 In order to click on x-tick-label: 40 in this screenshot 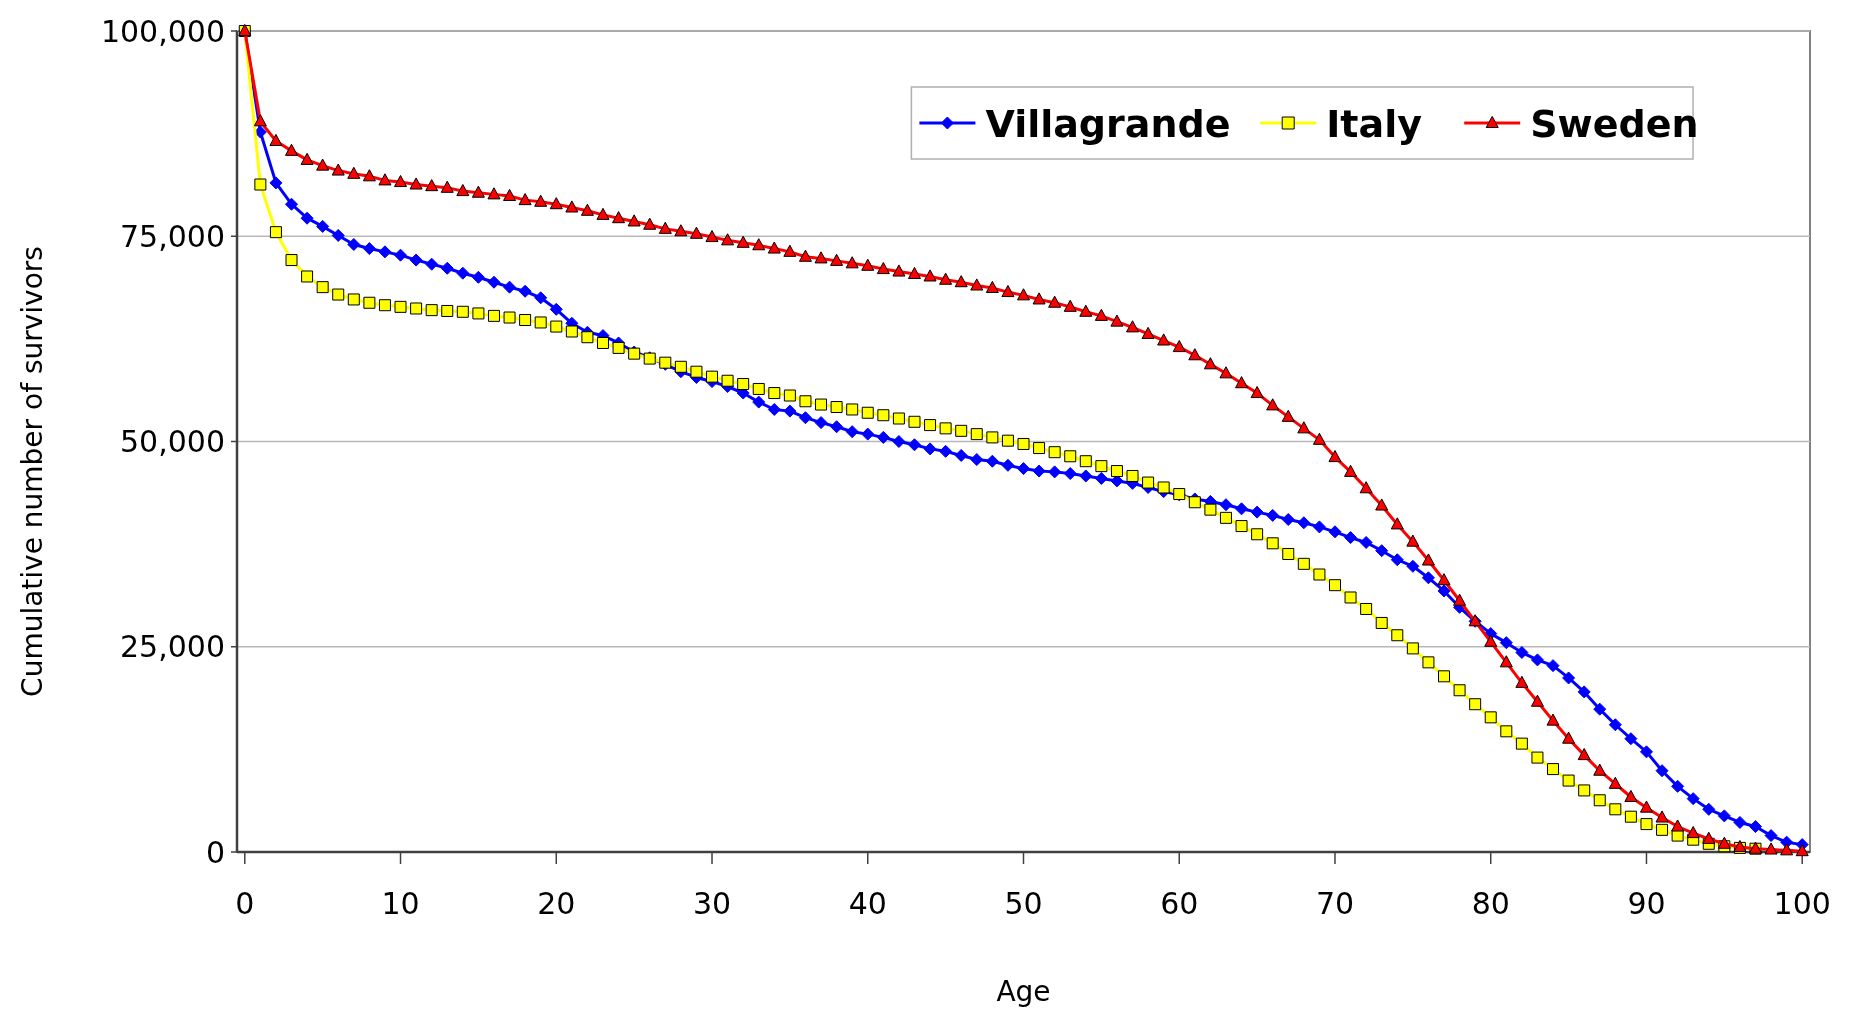, I will do `click(867, 903)`.